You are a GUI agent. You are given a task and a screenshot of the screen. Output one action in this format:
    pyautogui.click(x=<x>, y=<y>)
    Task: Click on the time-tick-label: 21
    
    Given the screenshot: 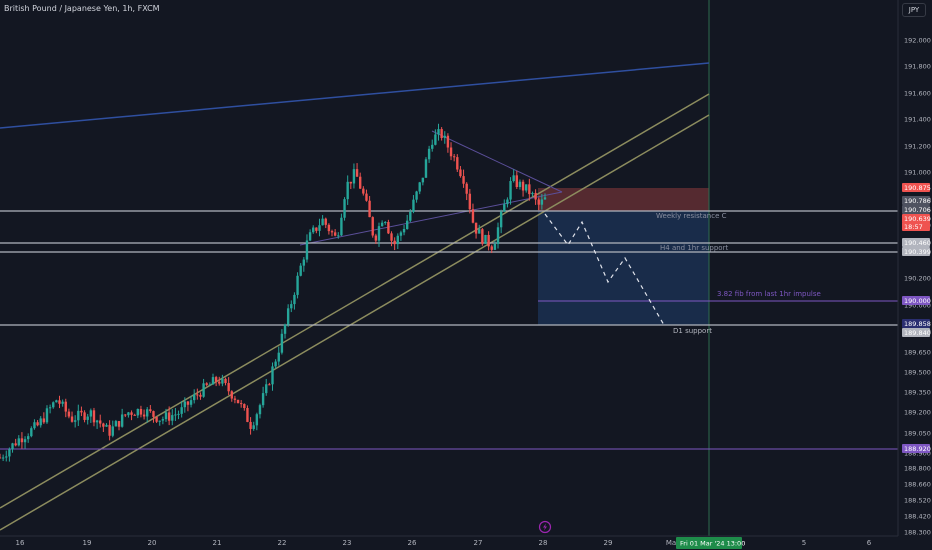 What is the action you would take?
    pyautogui.click(x=217, y=543)
    